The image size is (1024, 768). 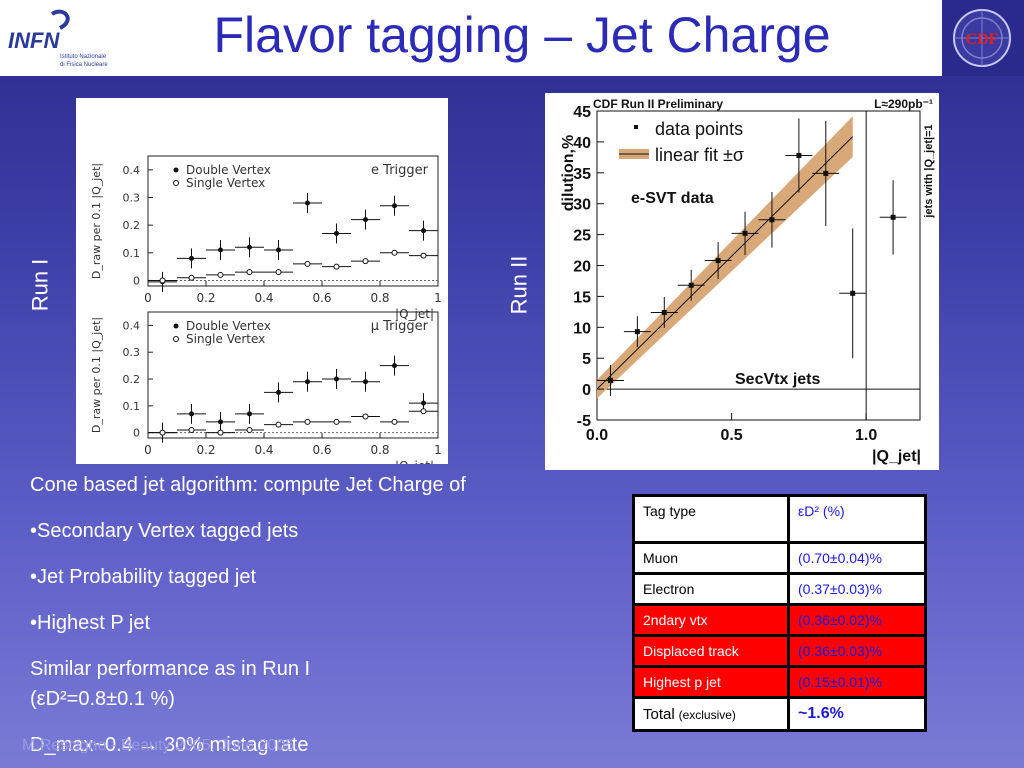 What do you see at coordinates (582, 328) in the screenshot?
I see `y-tick-label: 10` at bounding box center [582, 328].